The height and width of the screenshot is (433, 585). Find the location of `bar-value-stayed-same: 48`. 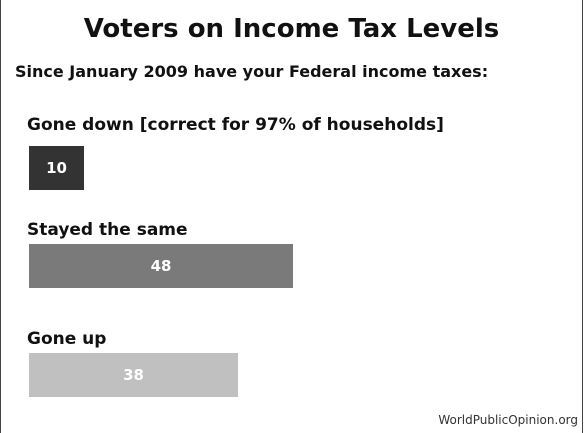

bar-value-stayed-same: 48 is located at coordinates (161, 266).